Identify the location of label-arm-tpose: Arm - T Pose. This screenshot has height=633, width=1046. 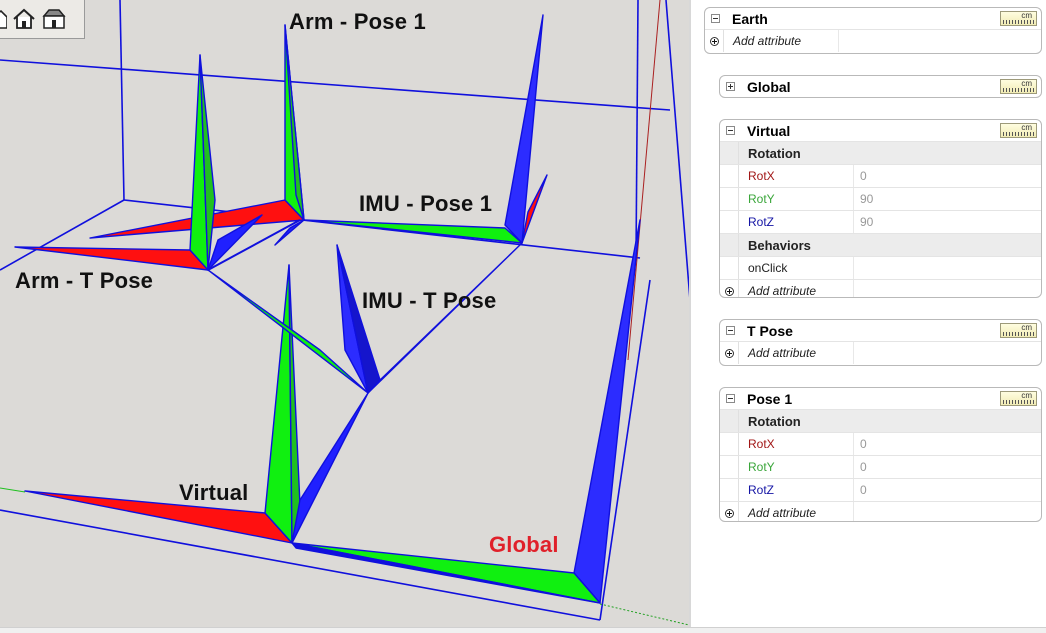
(84, 280).